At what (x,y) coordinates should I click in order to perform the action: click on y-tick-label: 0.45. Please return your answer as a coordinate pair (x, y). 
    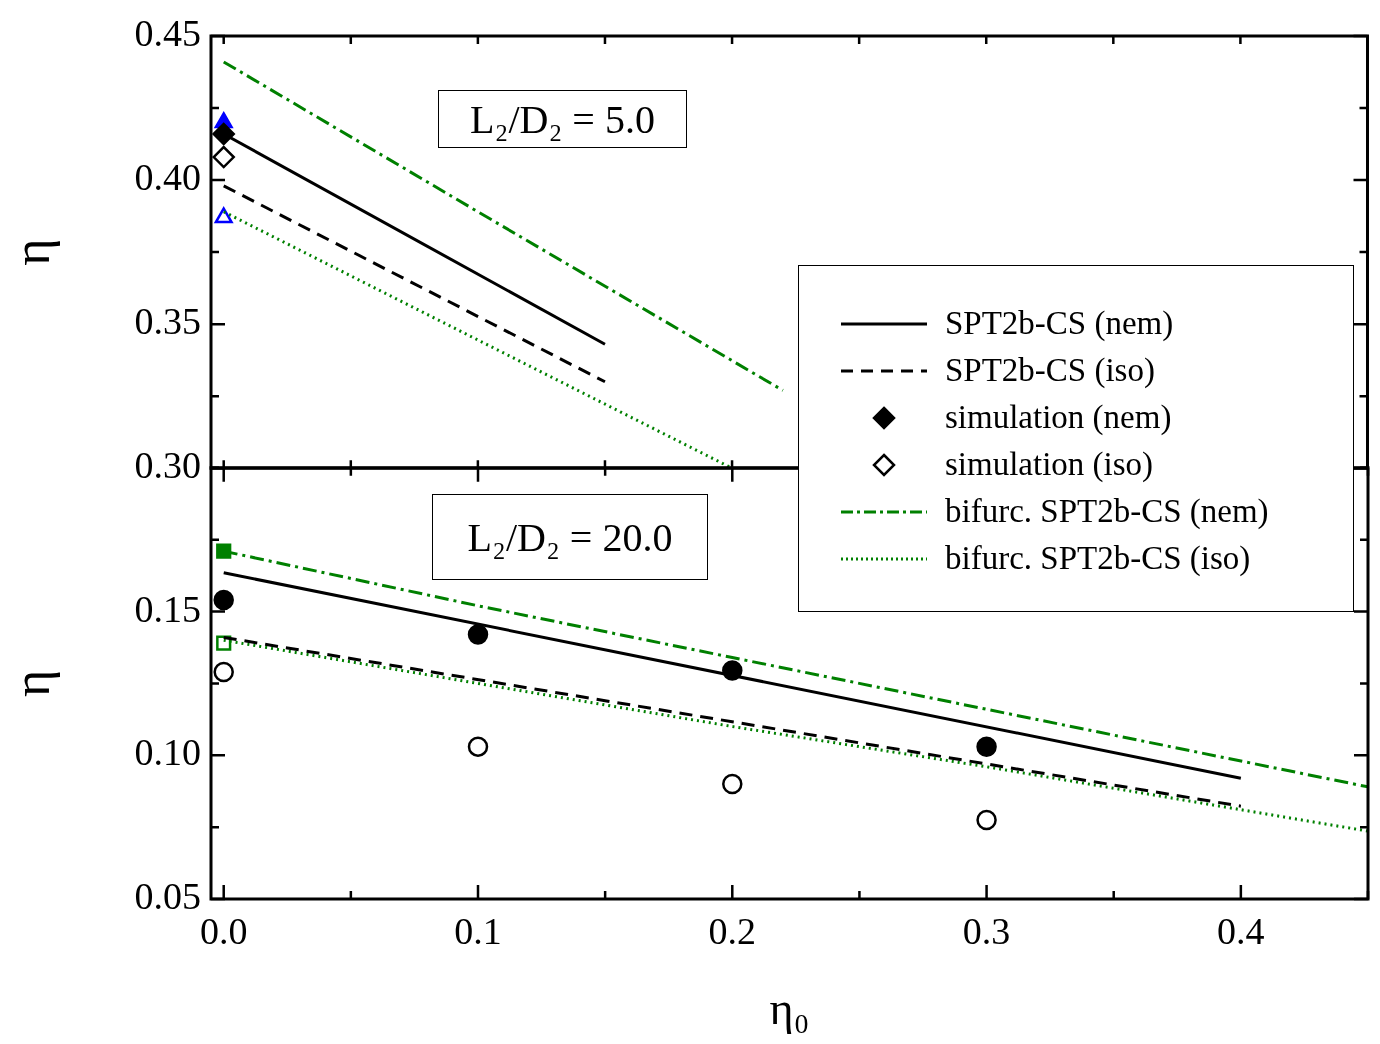
    Looking at the image, I should click on (167, 32).